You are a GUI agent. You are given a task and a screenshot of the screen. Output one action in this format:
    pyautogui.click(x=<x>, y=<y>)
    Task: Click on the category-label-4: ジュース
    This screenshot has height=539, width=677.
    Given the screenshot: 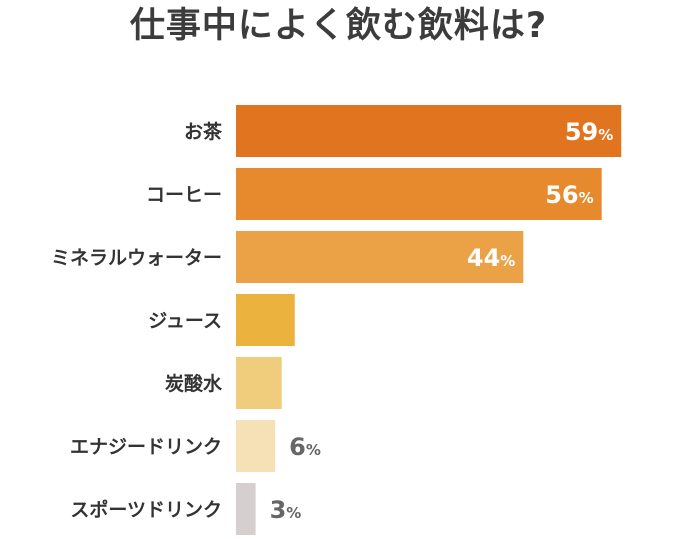 What is the action you would take?
    pyautogui.click(x=185, y=321)
    